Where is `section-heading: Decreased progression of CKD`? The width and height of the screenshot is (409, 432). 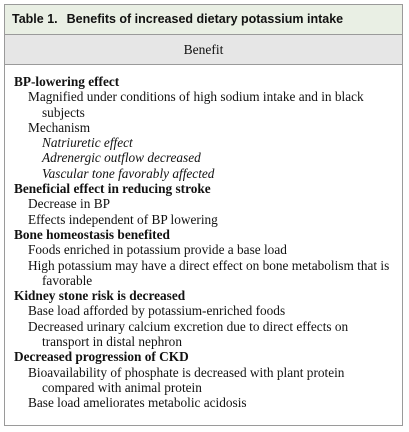 section-heading: Decreased progression of CKD is located at coordinates (101, 357).